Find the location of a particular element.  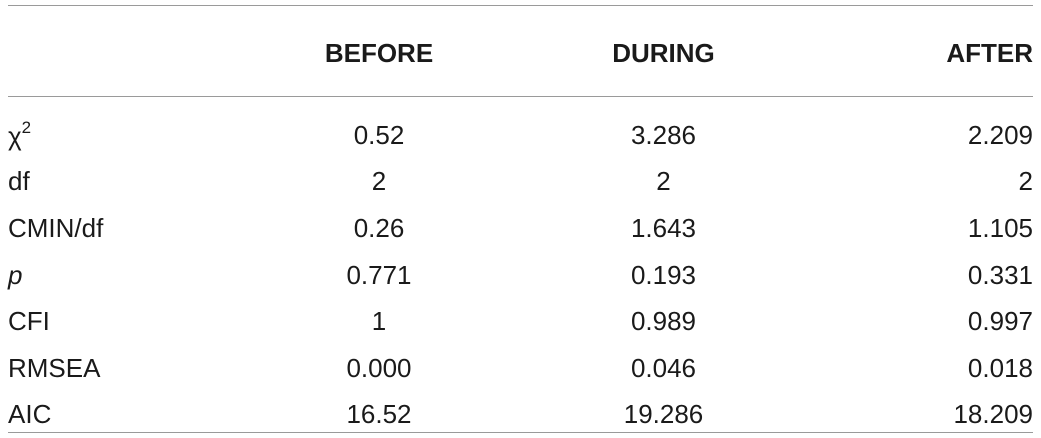

cell-before: 1 is located at coordinates (379, 321).